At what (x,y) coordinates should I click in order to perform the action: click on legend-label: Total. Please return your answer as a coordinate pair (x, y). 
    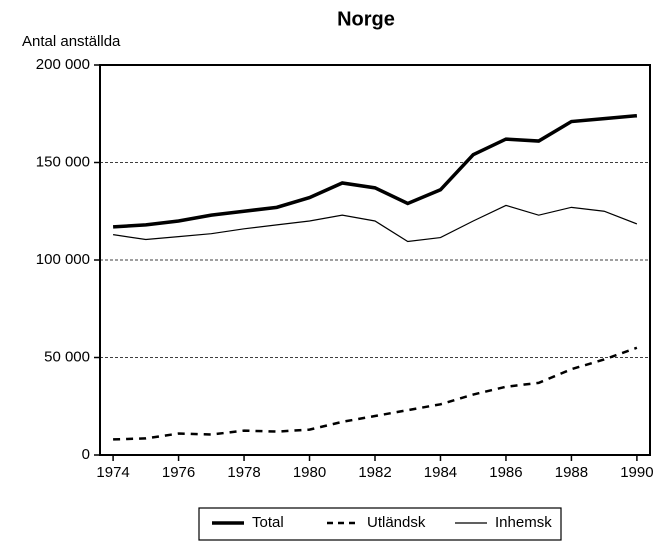
    Looking at the image, I should click on (268, 522).